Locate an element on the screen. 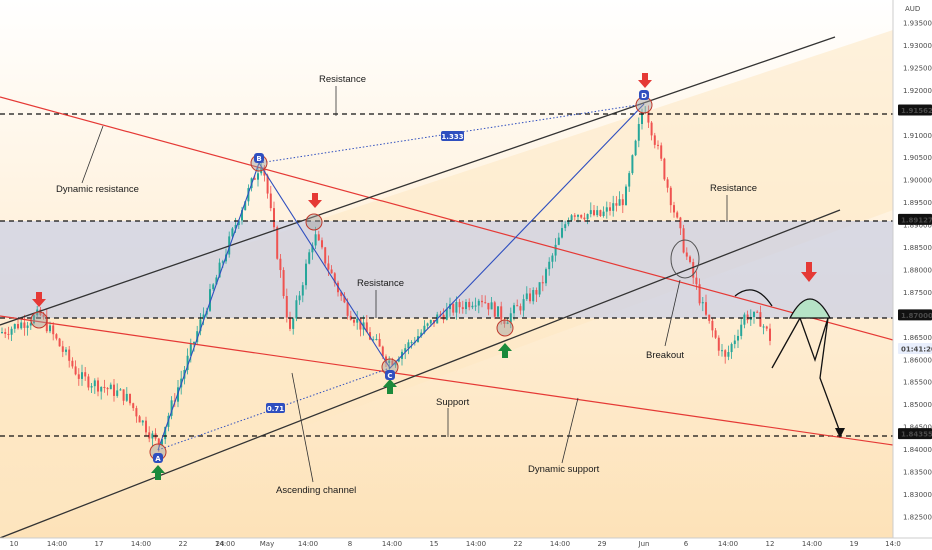 The width and height of the screenshot is (932, 550). annotation-resistance-top: Resistance is located at coordinates (342, 79).